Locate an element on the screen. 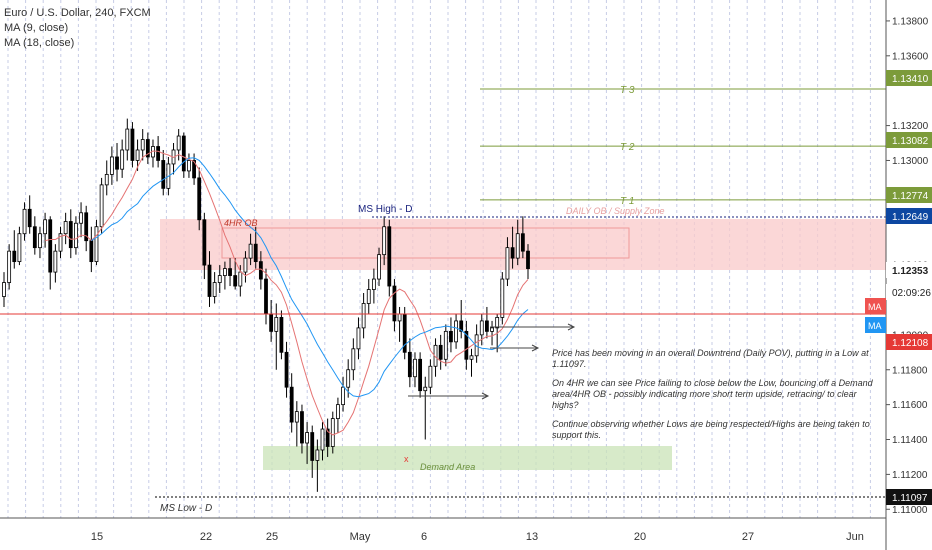 This screenshot has width=932, height=550. legend-symbol: Euro / U.S. Dollar, 240, FXCM is located at coordinates (77, 13).